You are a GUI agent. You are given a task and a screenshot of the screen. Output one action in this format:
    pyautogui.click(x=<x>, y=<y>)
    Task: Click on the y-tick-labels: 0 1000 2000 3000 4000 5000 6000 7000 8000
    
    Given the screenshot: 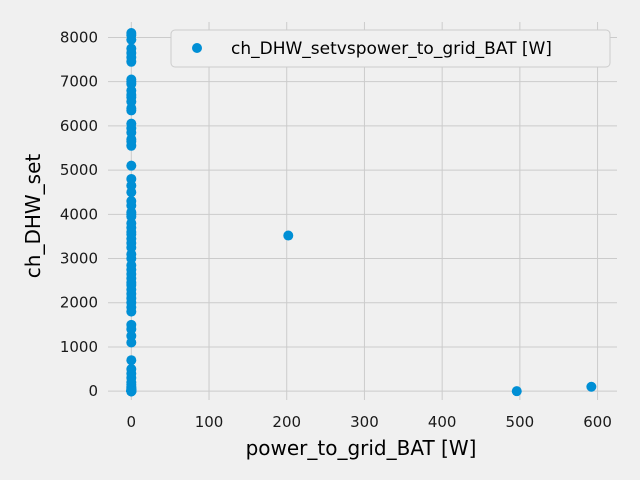 What is the action you would take?
    pyautogui.click(x=79, y=214)
    